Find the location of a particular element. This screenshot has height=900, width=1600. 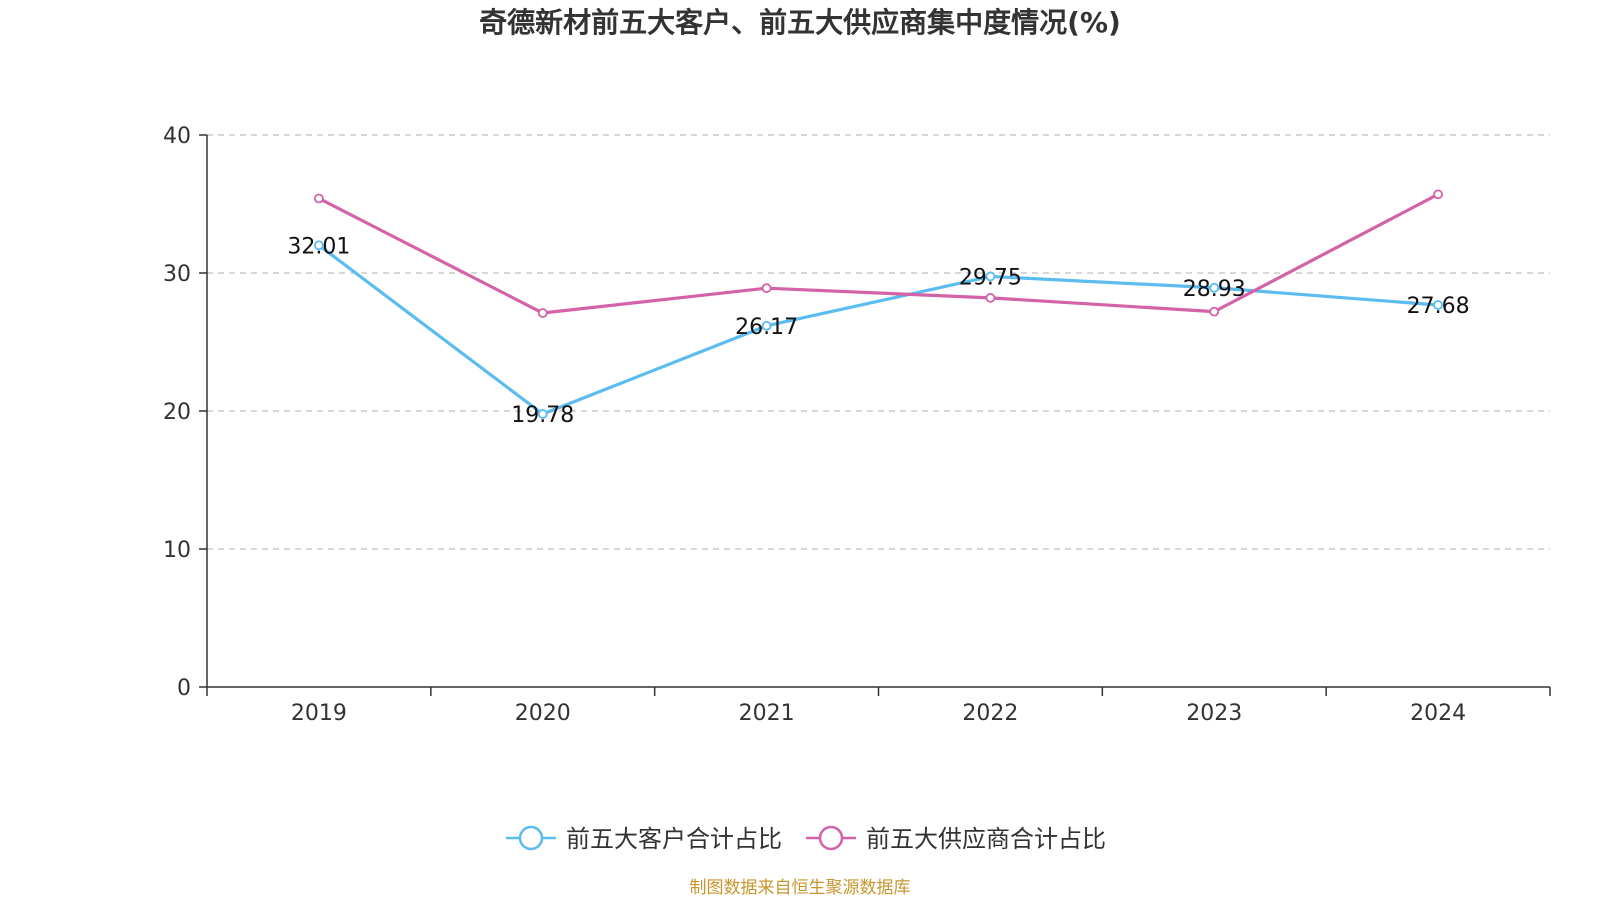

y-tick-label: 40 is located at coordinates (177, 136).